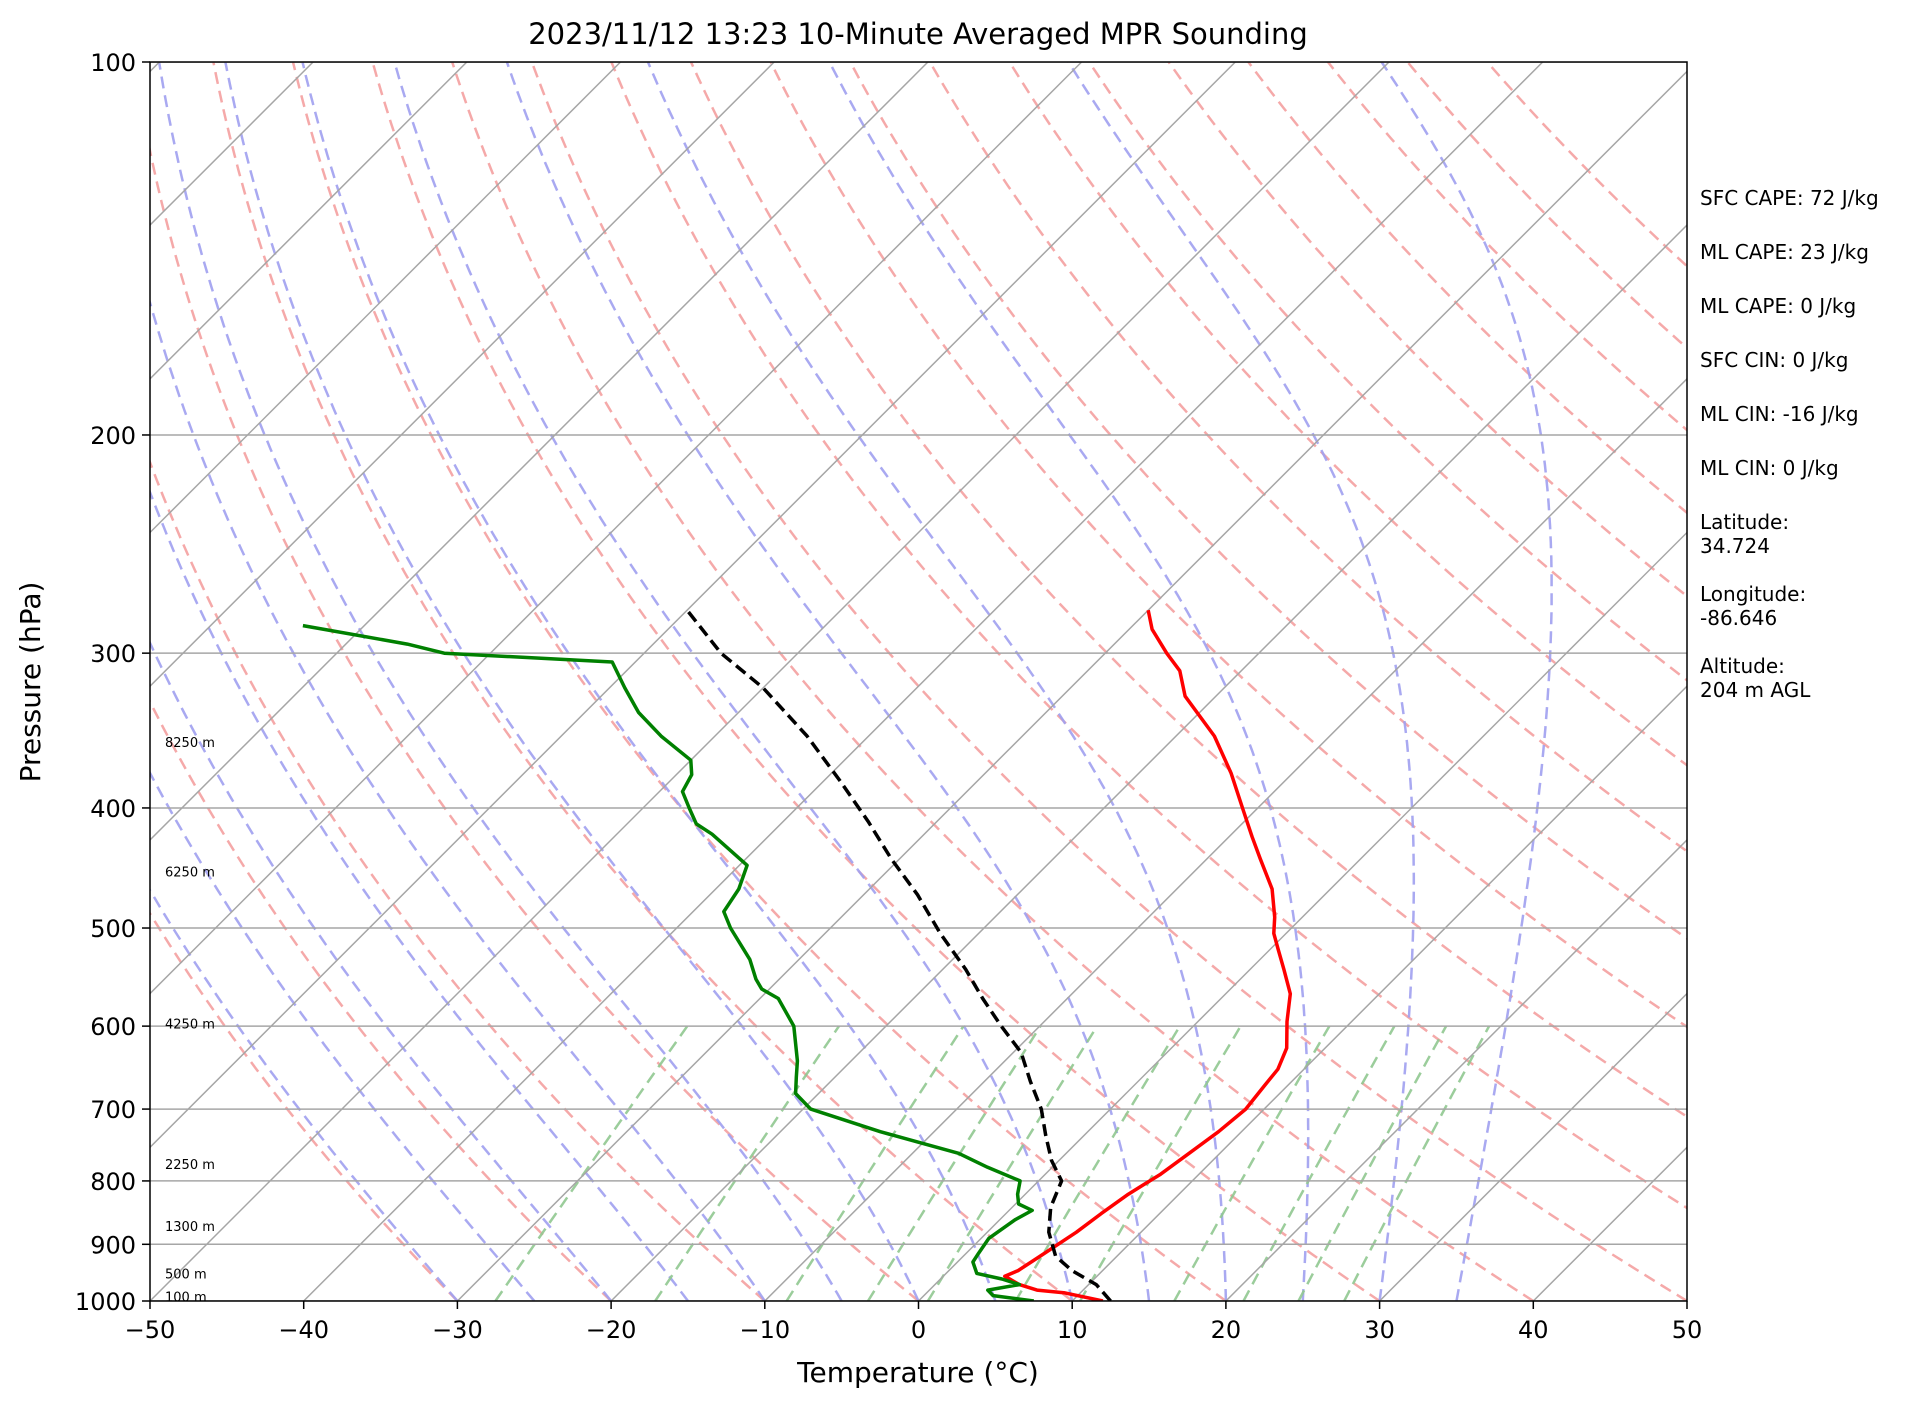 The width and height of the screenshot is (1907, 1406). What do you see at coordinates (918, 1330) in the screenshot?
I see `x-tick-label: 0` at bounding box center [918, 1330].